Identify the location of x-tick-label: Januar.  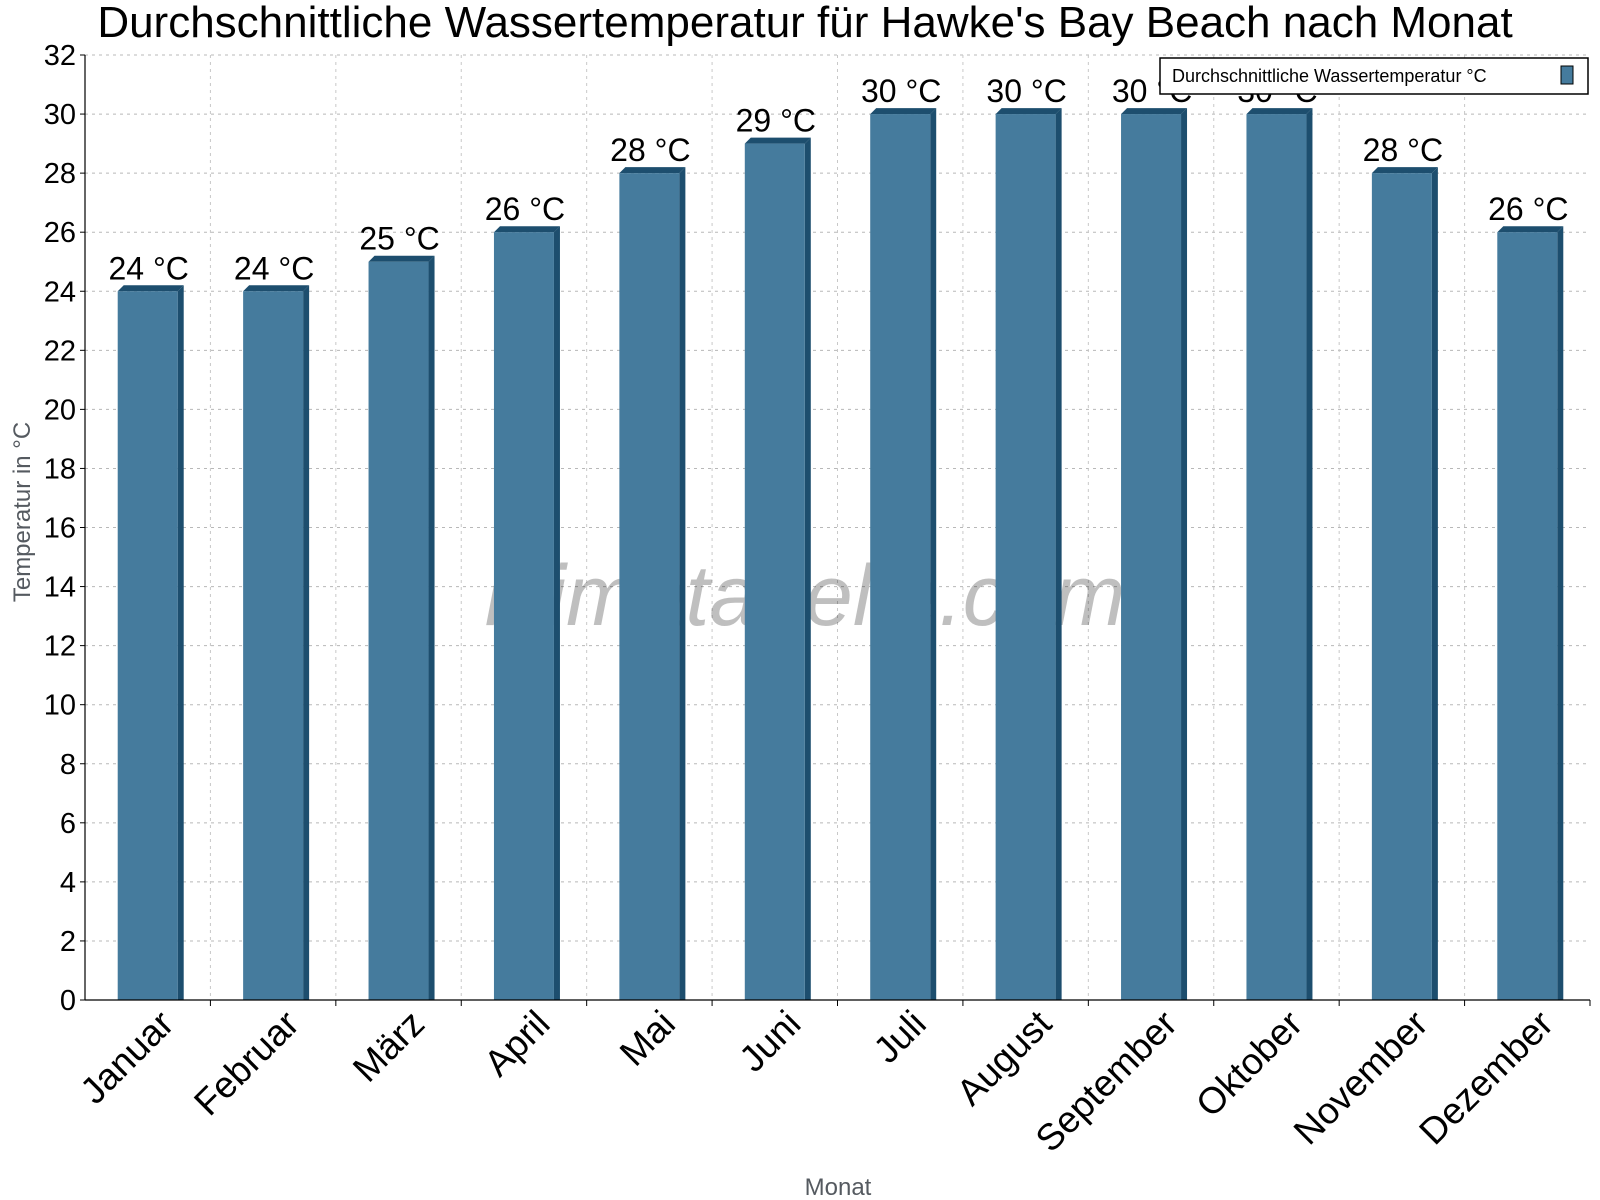
(126, 1057).